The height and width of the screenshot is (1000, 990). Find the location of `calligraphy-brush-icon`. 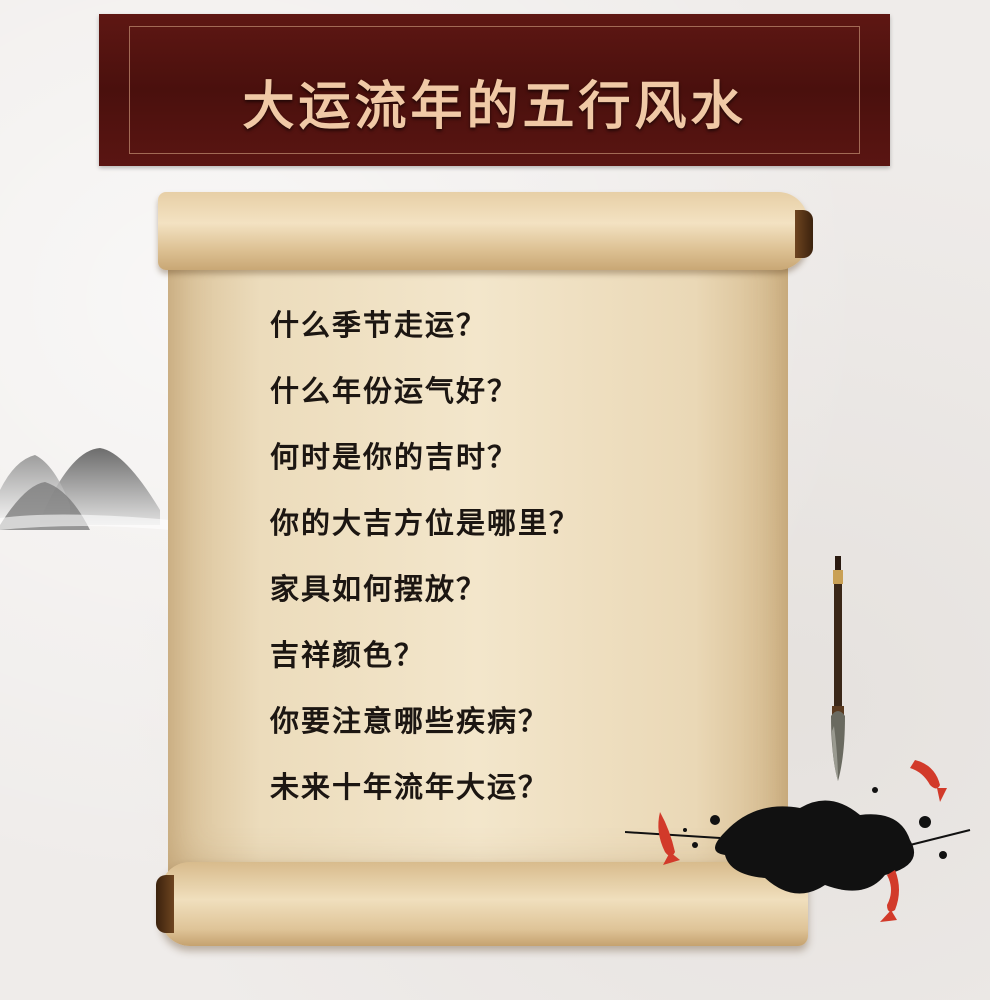

calligraphy-brush-icon is located at coordinates (838, 668).